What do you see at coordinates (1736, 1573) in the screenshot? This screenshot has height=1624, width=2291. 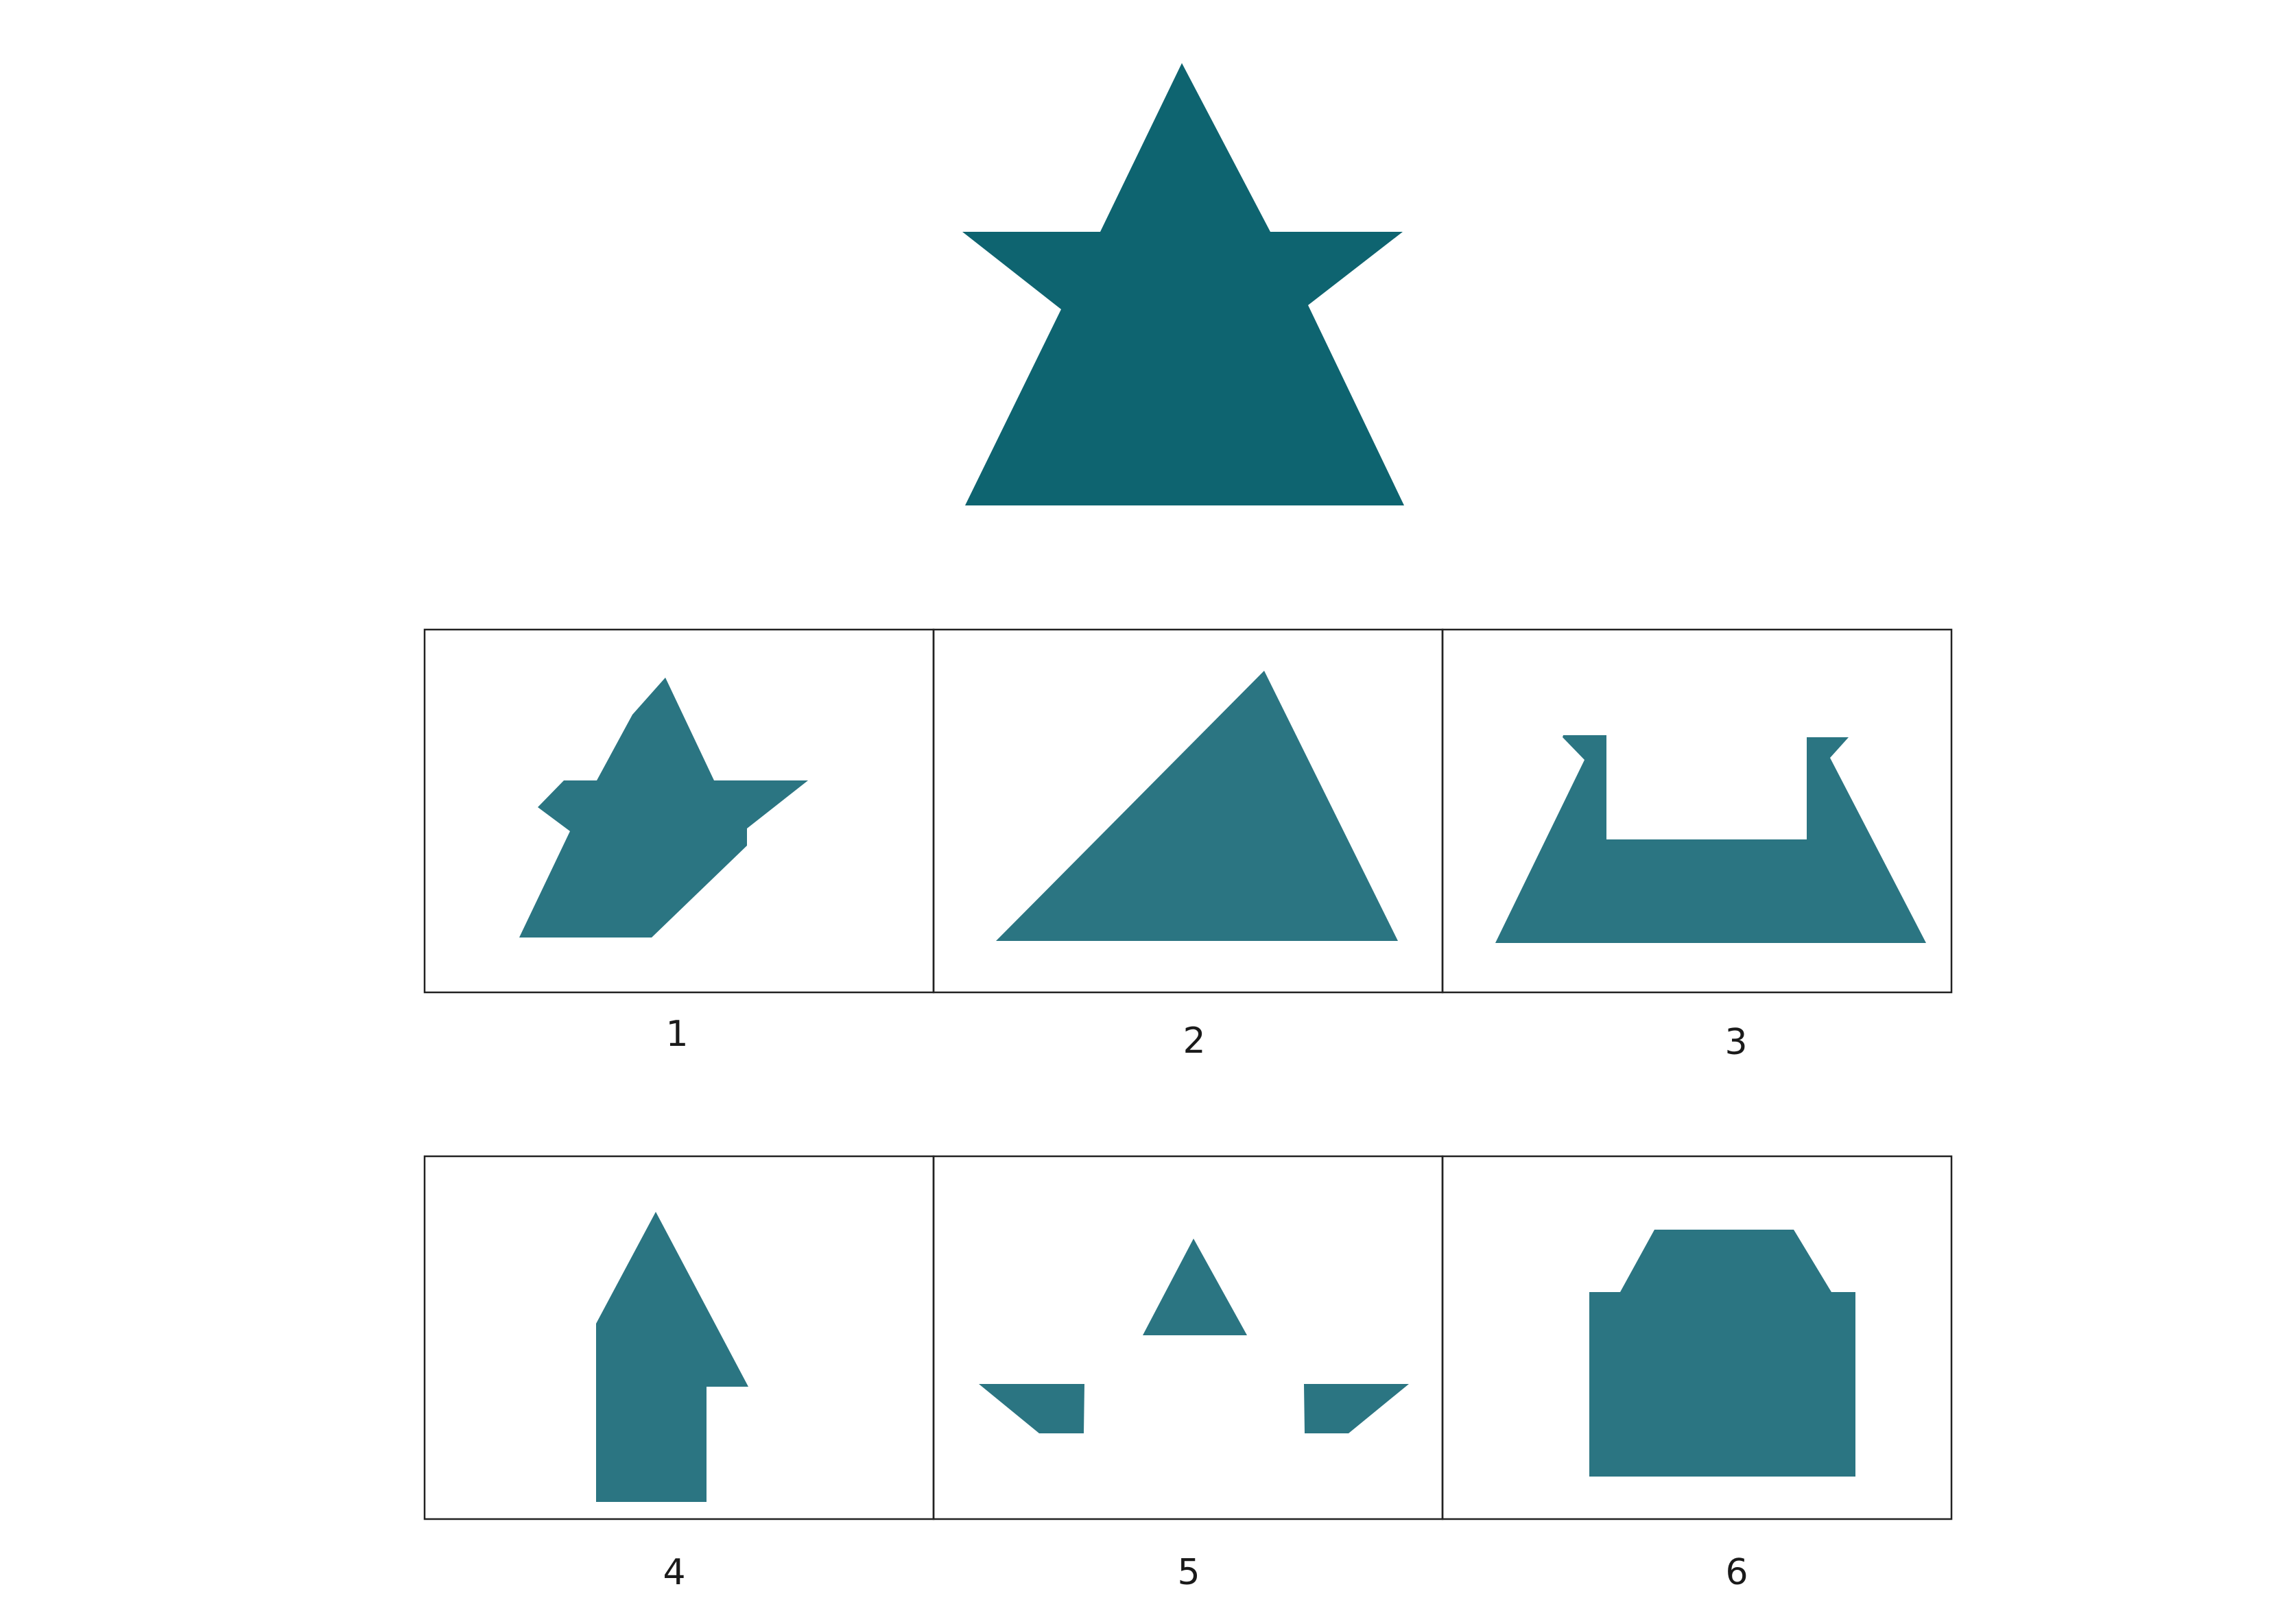 I see `option-6-label: 6` at bounding box center [1736, 1573].